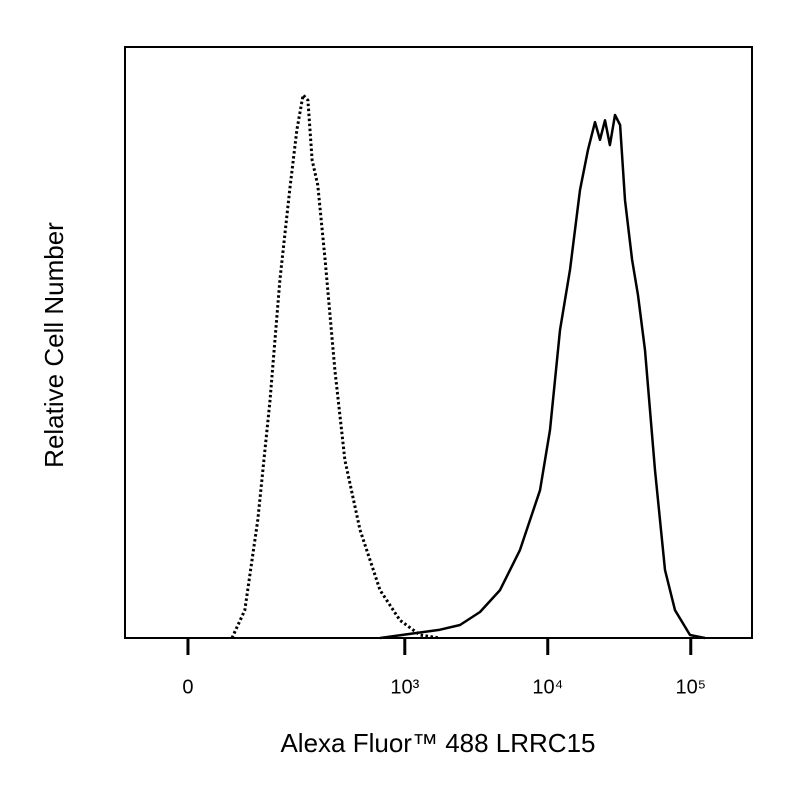  I want to click on x-tick-label: 10³, so click(404, 687).